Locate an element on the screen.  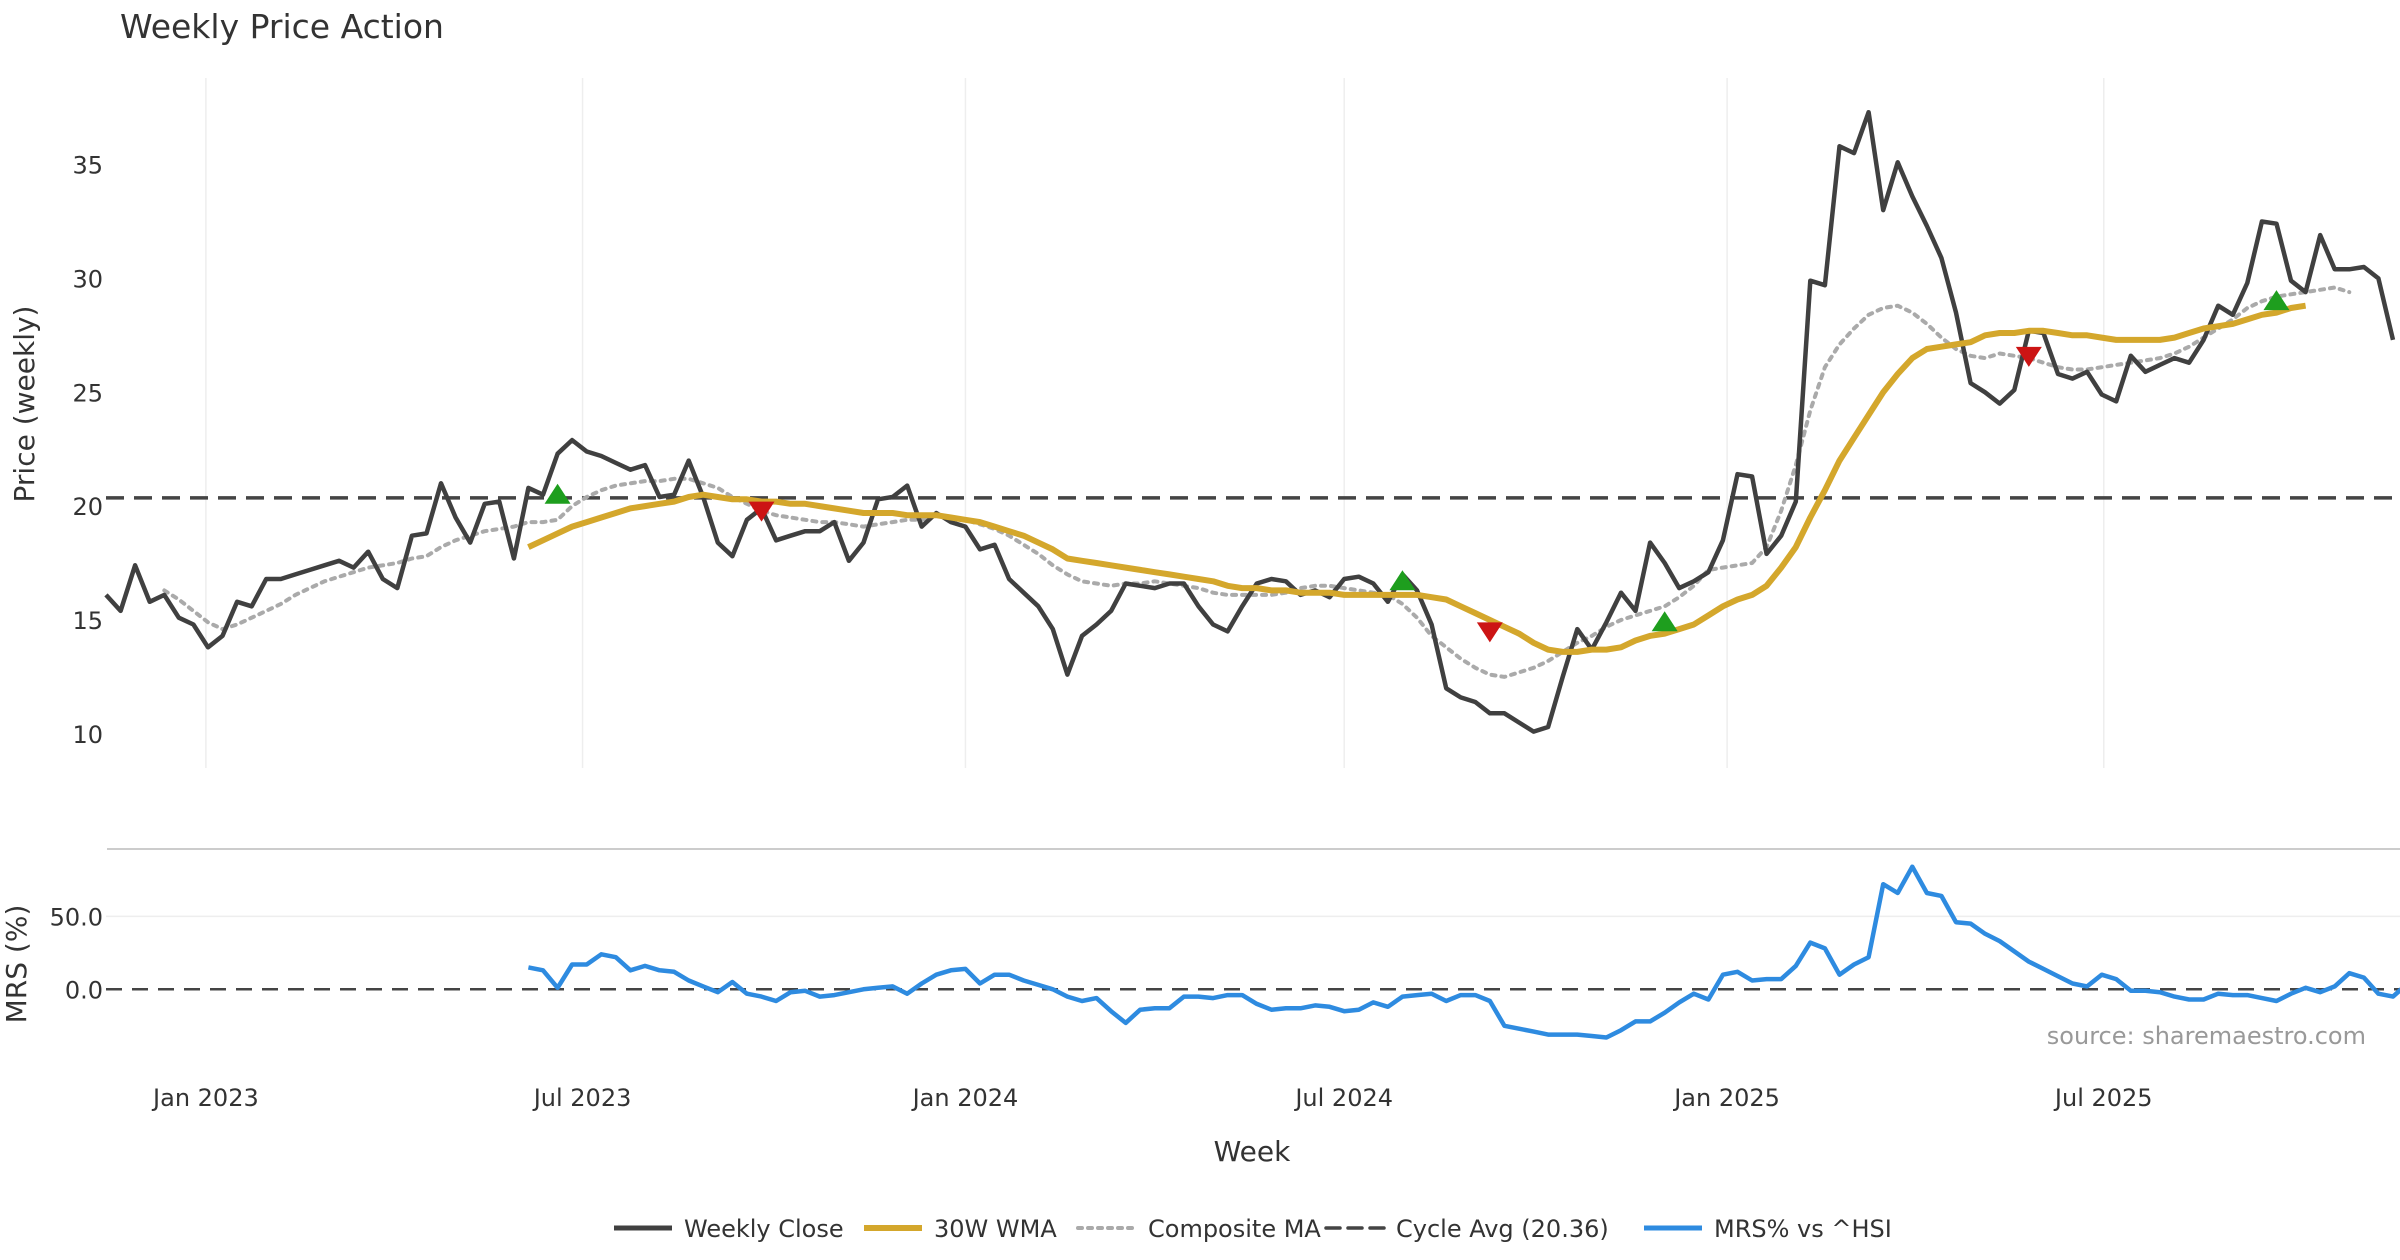
y-tick-label: 10 is located at coordinates (87, 735).